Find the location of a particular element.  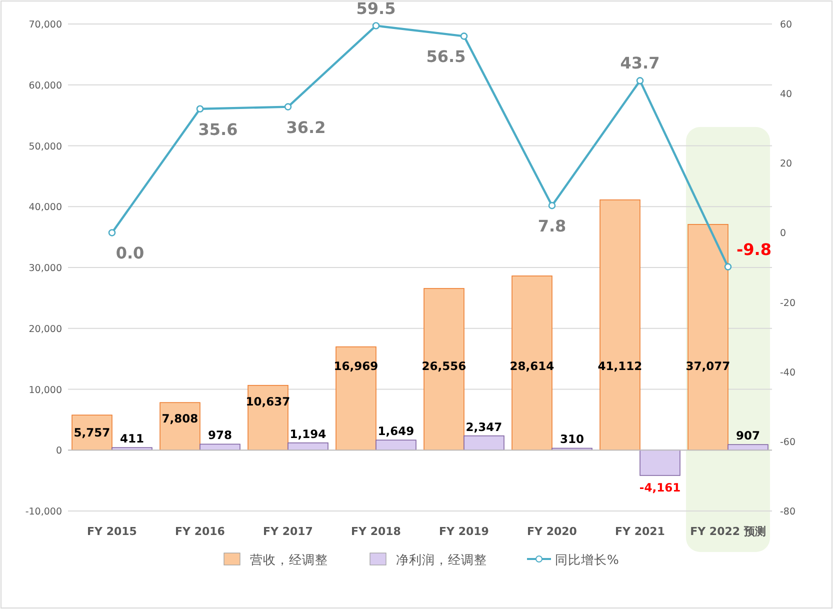

data-label: 41,112 is located at coordinates (620, 366).